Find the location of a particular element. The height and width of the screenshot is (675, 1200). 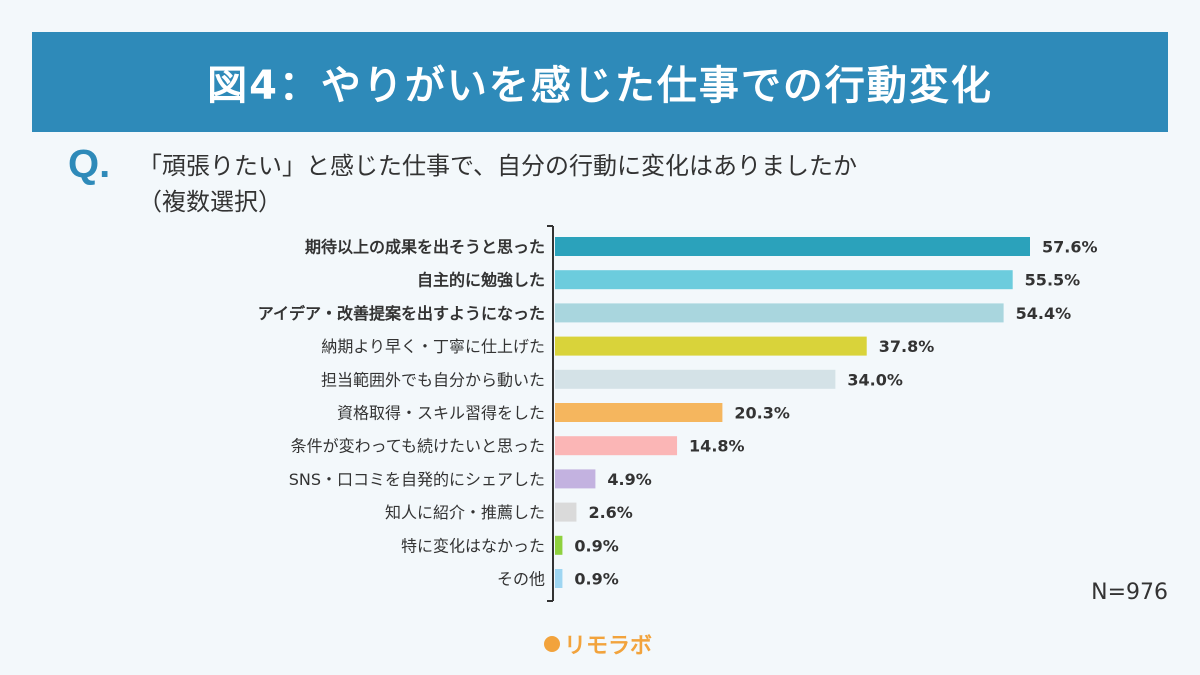

value-label: 4.9% is located at coordinates (629, 479).